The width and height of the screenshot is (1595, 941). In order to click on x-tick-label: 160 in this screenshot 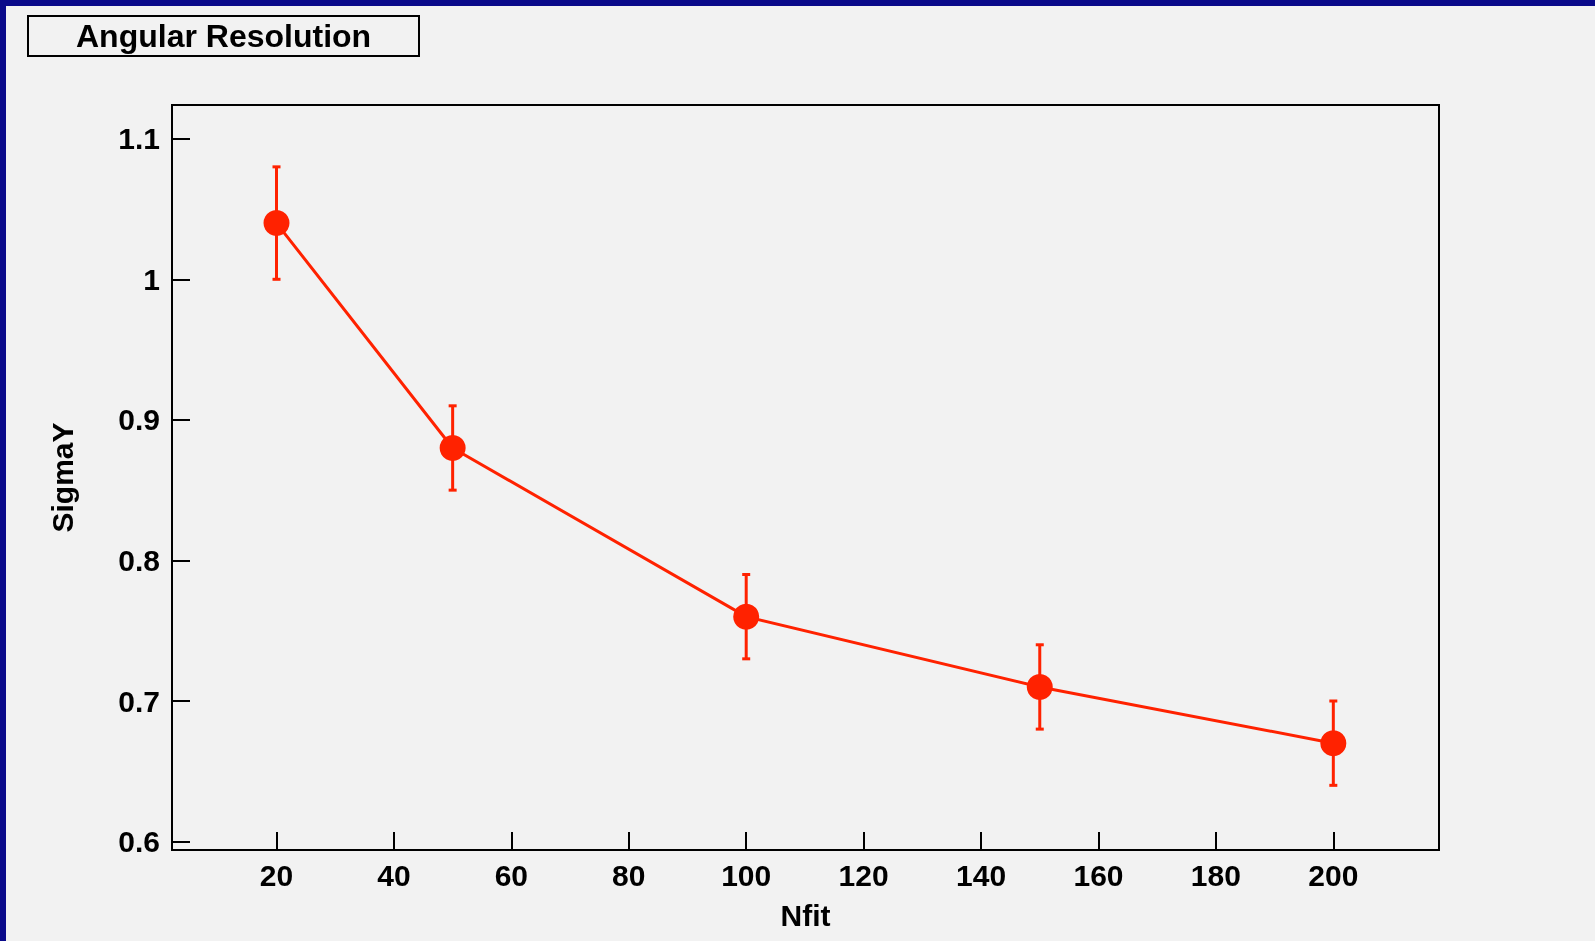, I will do `click(1098, 875)`.